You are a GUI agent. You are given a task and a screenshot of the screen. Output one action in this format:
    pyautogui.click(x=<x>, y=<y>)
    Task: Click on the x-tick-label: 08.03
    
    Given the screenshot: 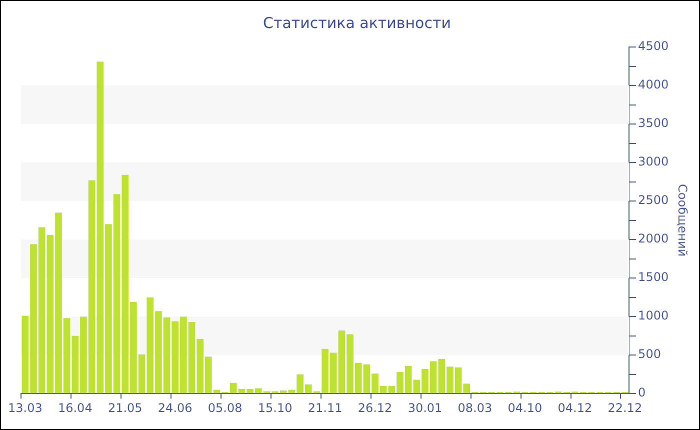 What is the action you would take?
    pyautogui.click(x=475, y=407)
    